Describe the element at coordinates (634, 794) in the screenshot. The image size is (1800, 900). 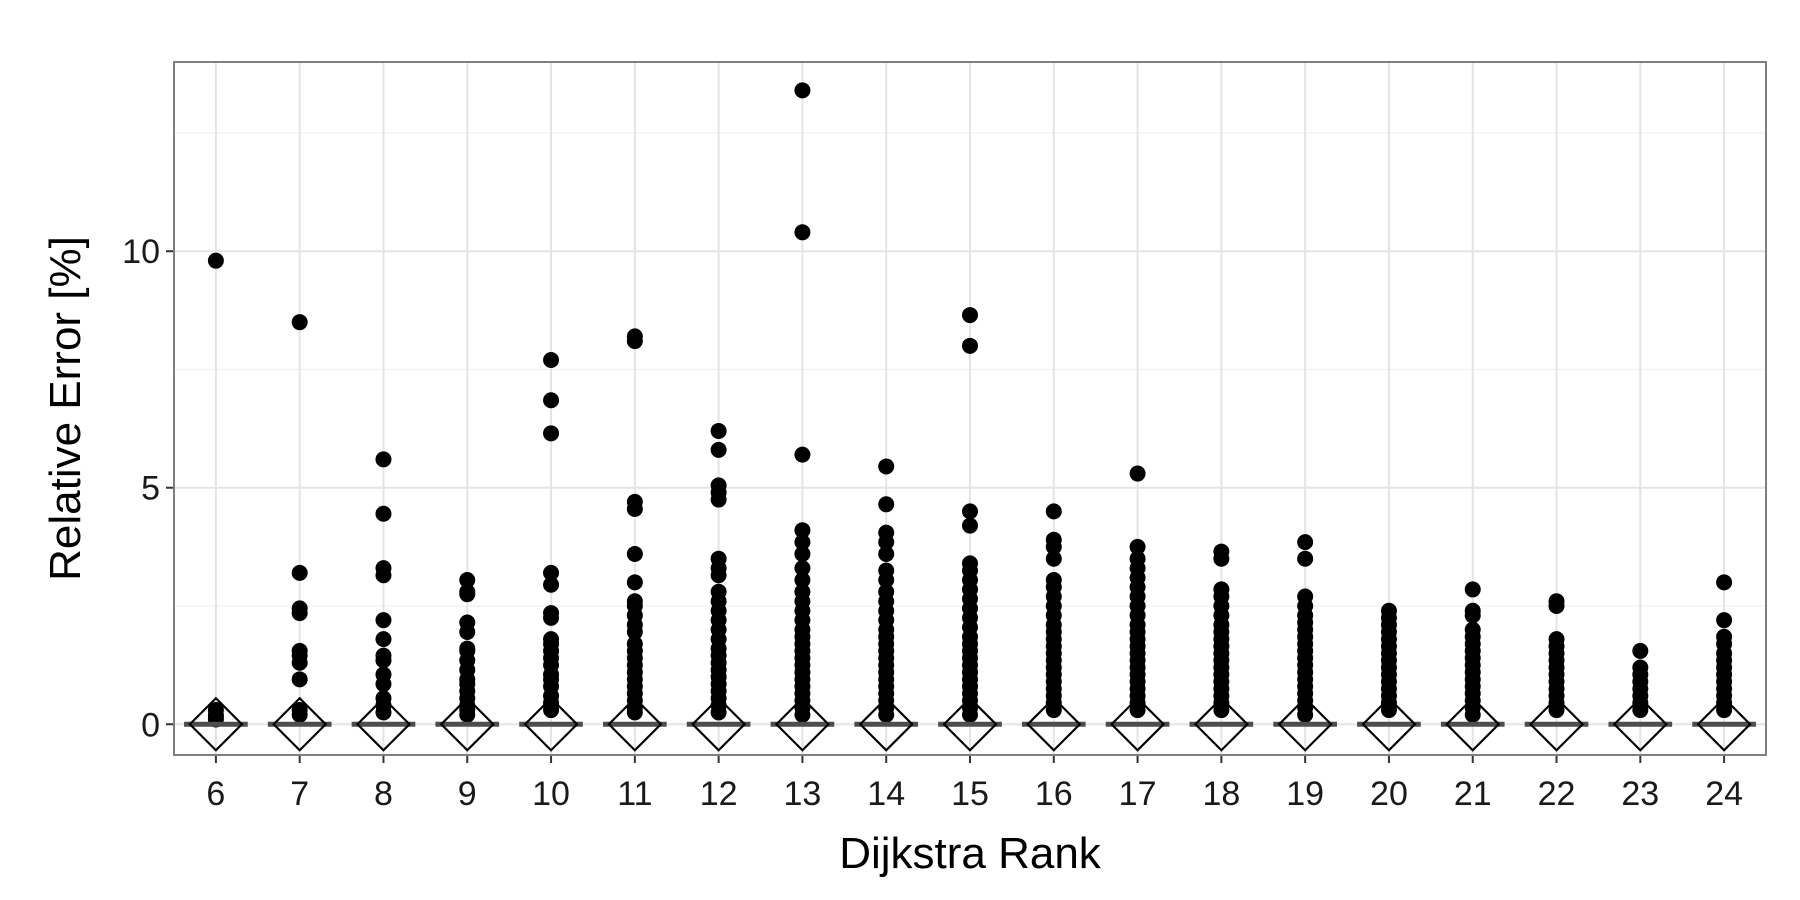
I see `x-tick-label: 11` at that location.